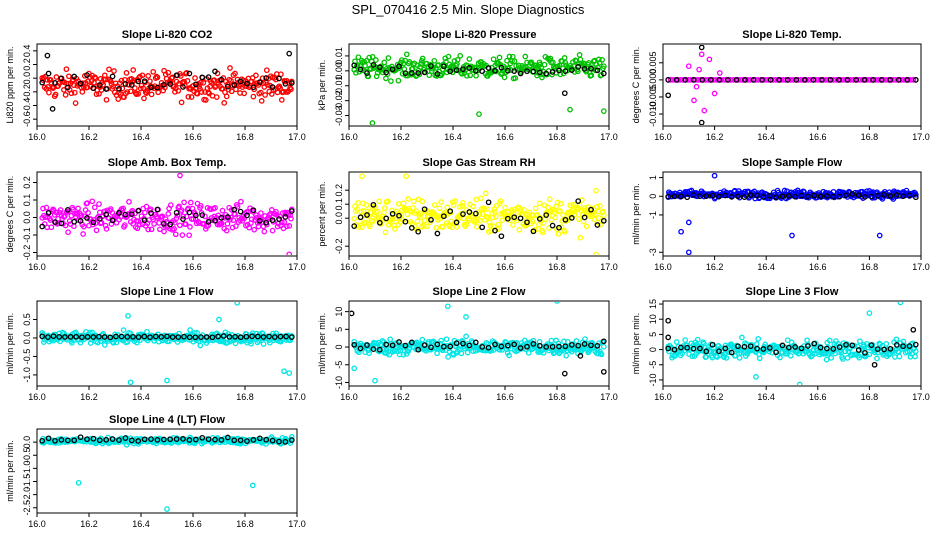  I want to click on panel-title: Slope Li-820 Temp., so click(791, 35).